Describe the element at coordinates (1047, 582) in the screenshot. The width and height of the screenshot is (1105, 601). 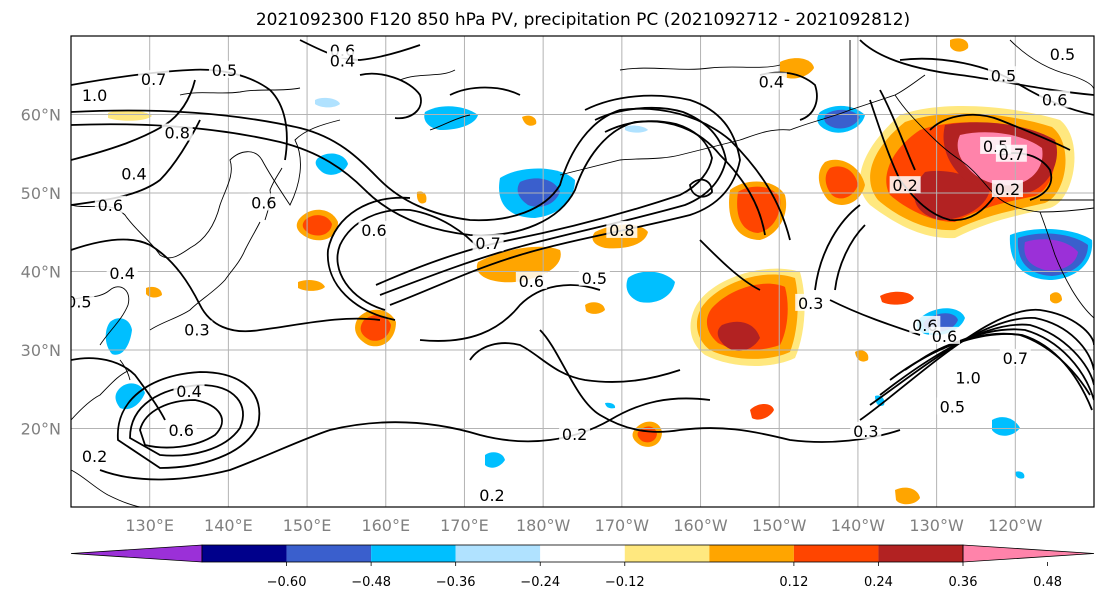
I see `colorbar-tick-label: 0.48` at that location.